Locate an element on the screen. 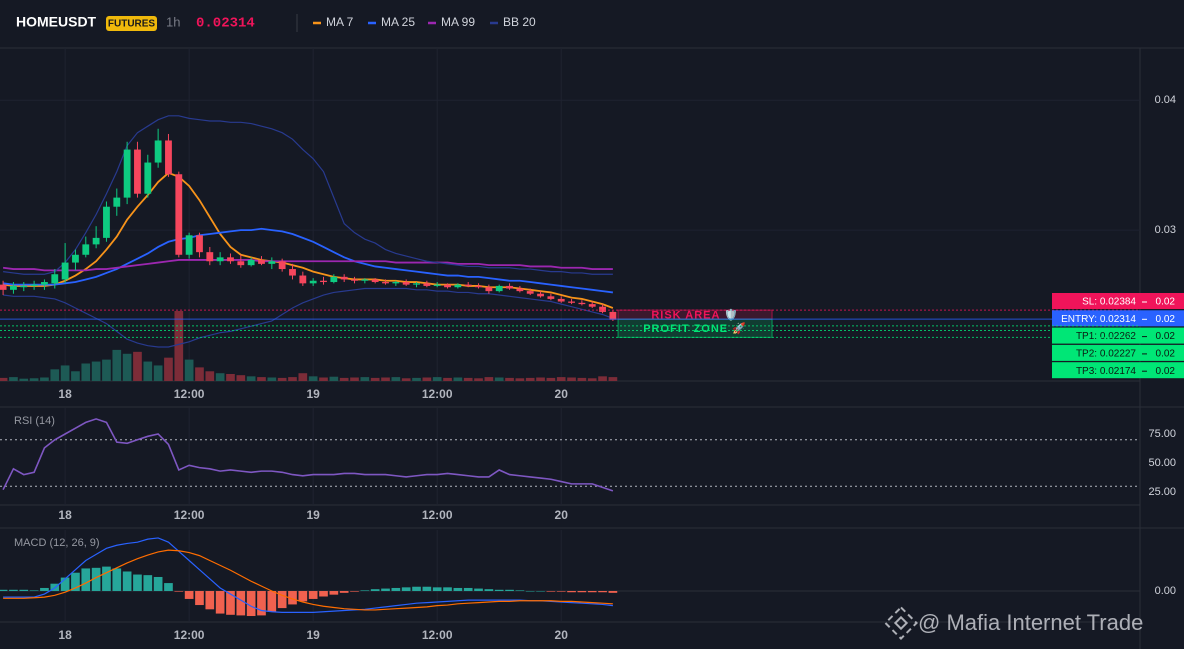 The width and height of the screenshot is (1184, 649). x-tick-label: 18 is located at coordinates (65, 635).